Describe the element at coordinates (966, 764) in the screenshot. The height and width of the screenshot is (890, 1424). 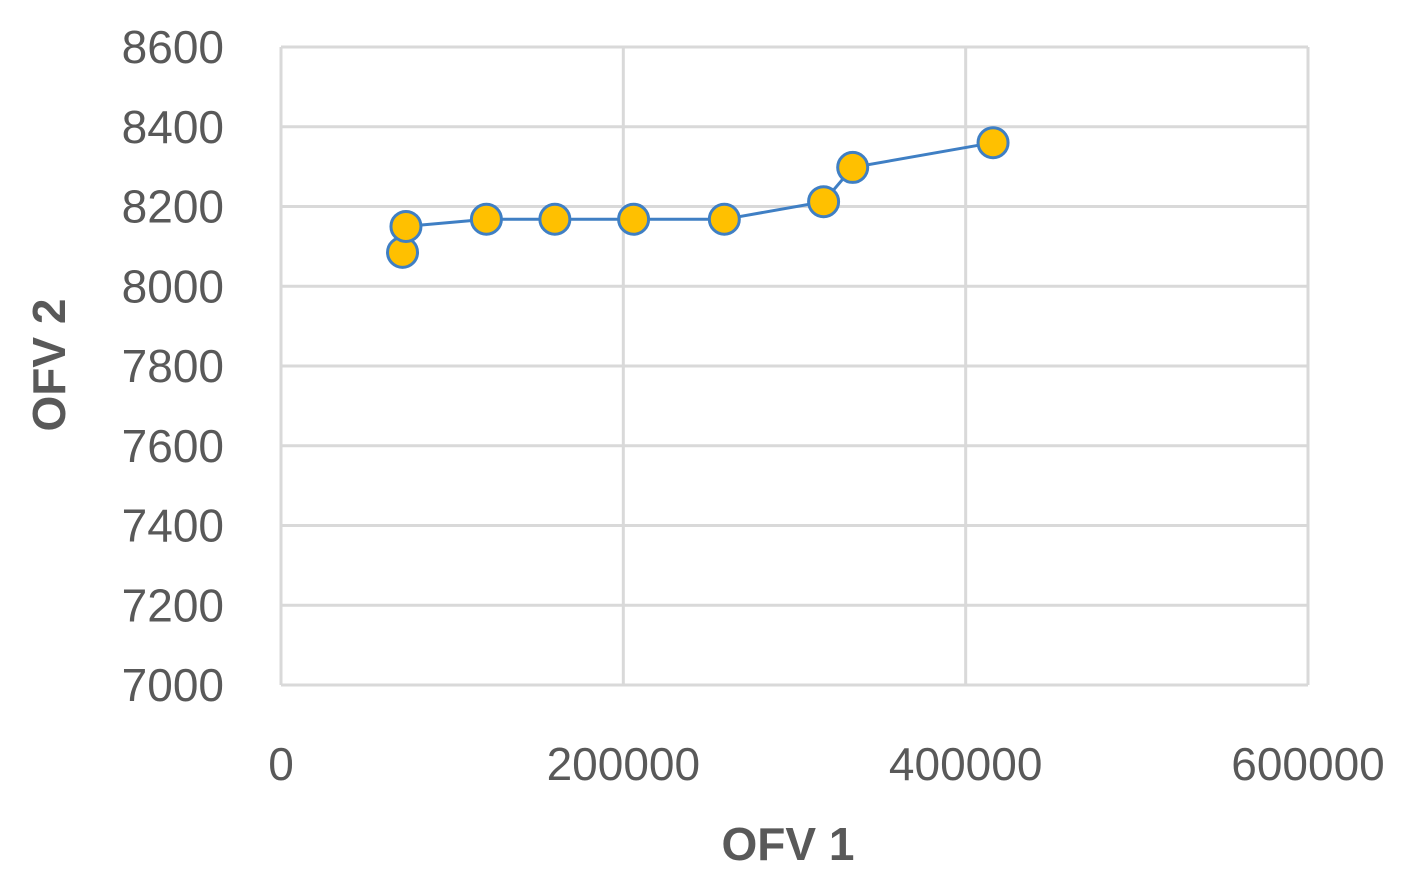
I see `x-tick-label: 400000` at that location.